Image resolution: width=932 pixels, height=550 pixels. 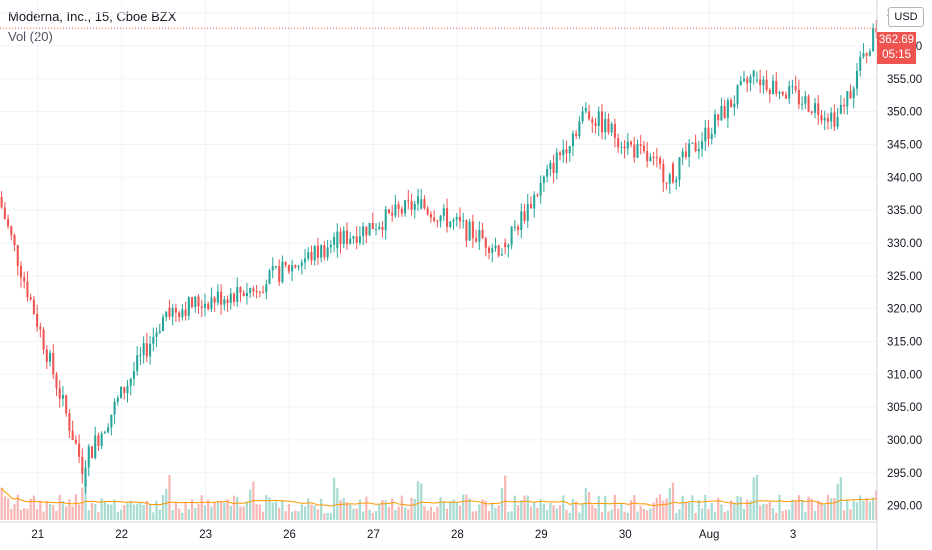 I want to click on price-tick-label: 355.00, so click(x=904, y=80).